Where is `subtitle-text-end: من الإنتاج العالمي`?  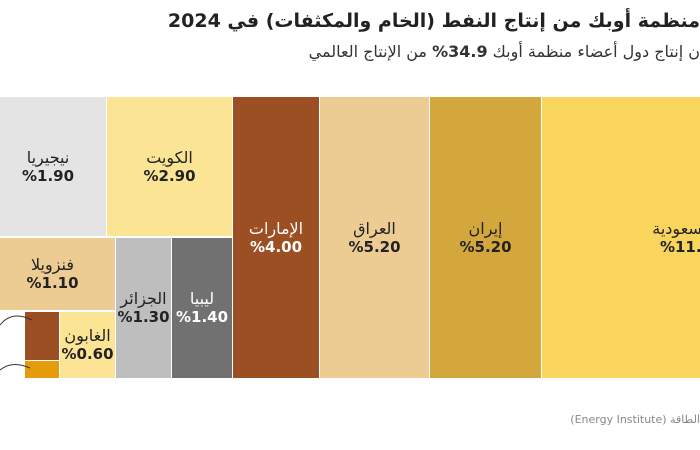
subtitle-text-end: من الإنتاج العالمي is located at coordinates (370, 51).